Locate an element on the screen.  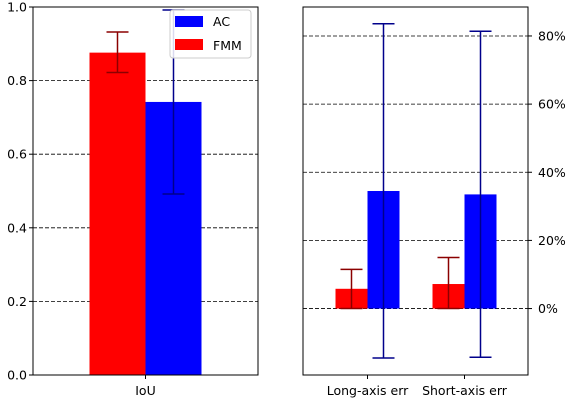
axis-error-x-tick-label: Short-axis err is located at coordinates (465, 390).